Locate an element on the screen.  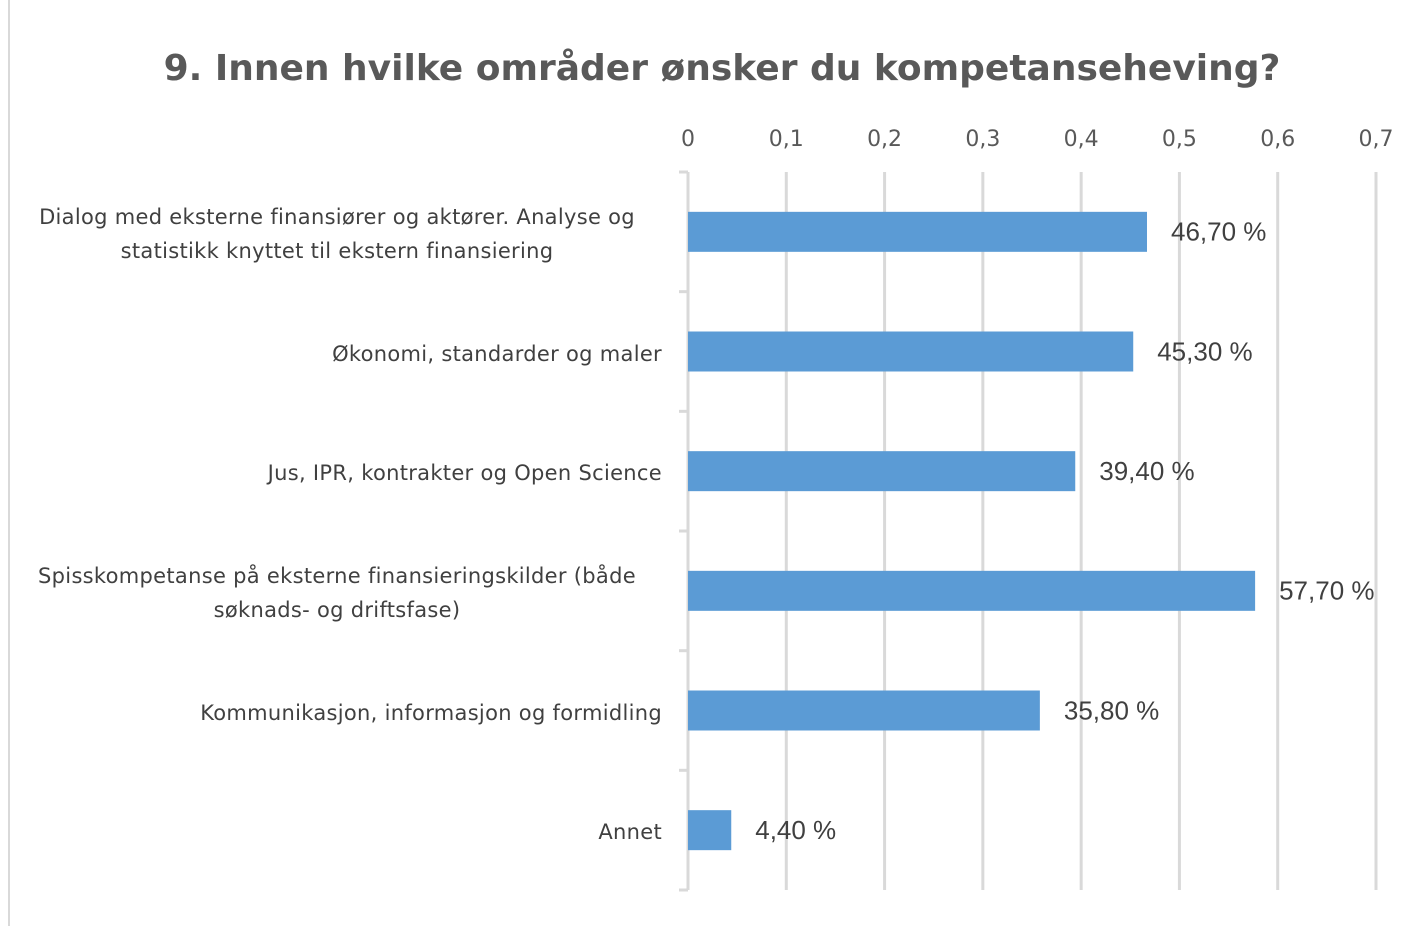
x-tick-label: 0,1 is located at coordinates (786, 139).